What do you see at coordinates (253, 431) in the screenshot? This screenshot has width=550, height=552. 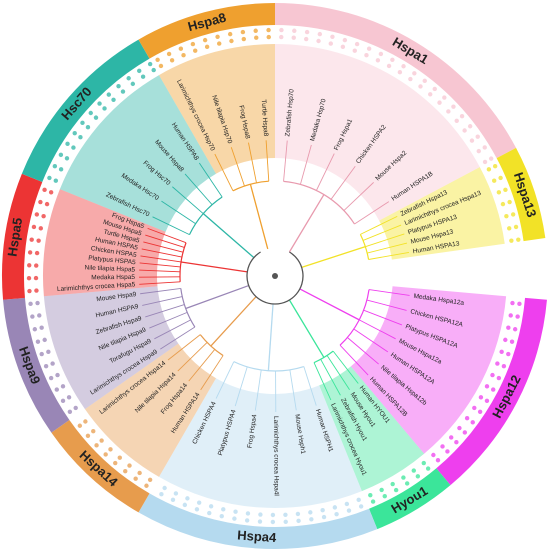 I see `leaf-label: Frog Hspa4` at bounding box center [253, 431].